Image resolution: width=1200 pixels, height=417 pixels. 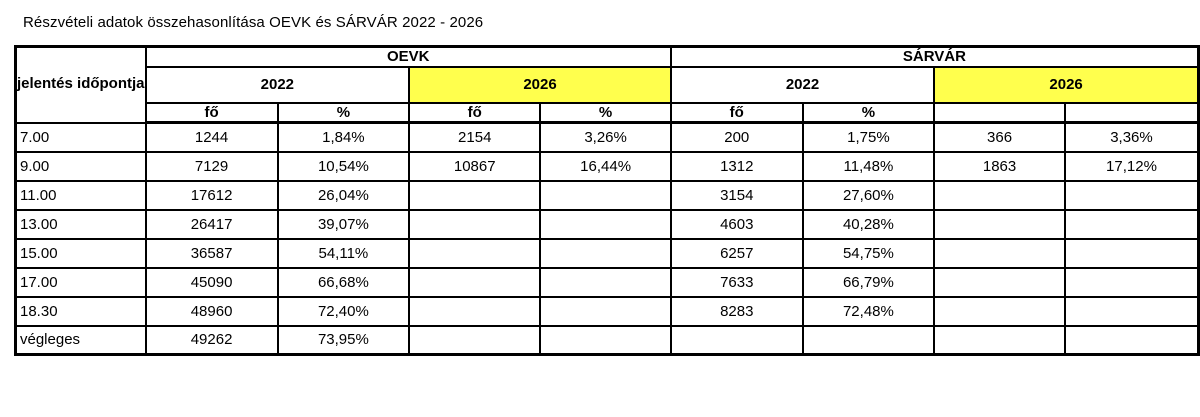 What do you see at coordinates (80, 282) in the screenshot?
I see `row-label: 17.00` at bounding box center [80, 282].